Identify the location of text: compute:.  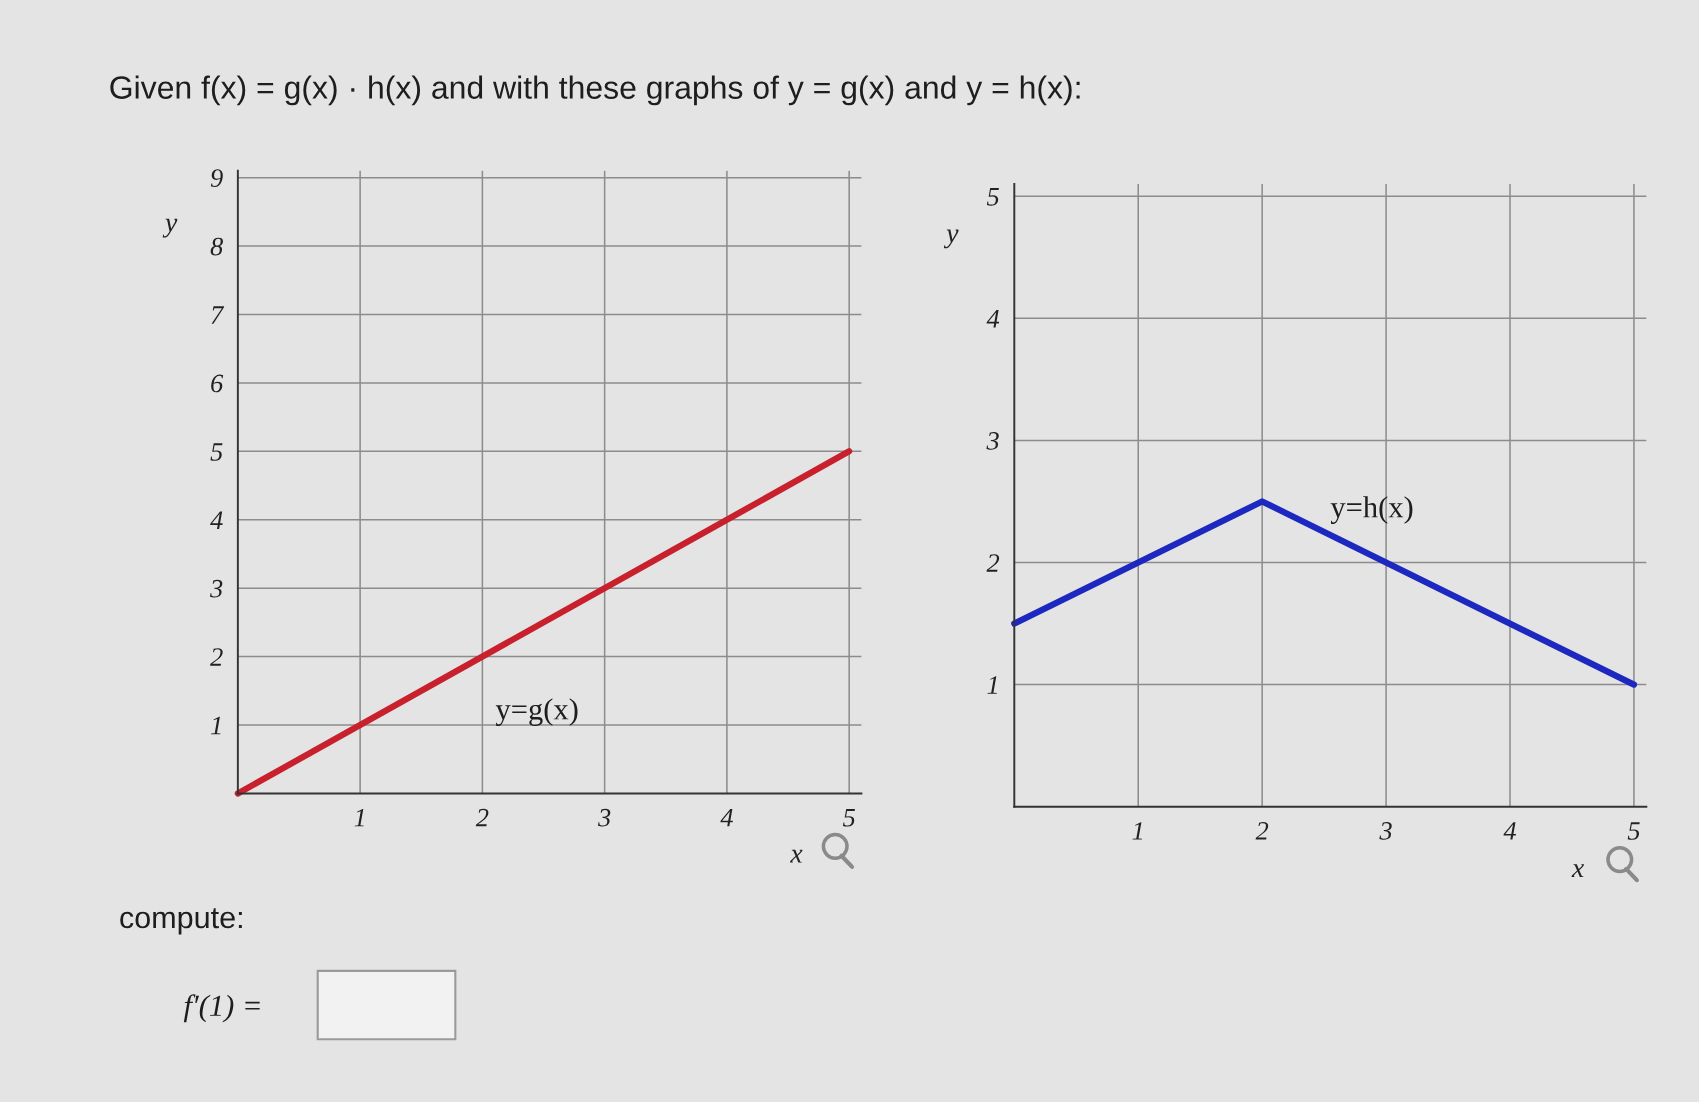
(181, 921).